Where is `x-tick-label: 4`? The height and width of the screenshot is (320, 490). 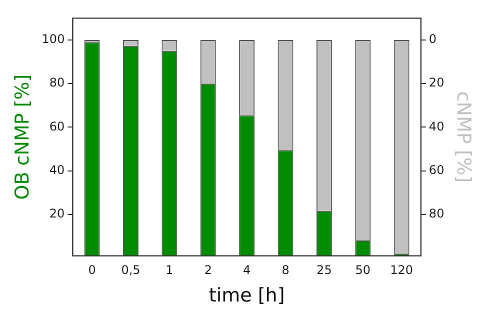
x-tick-label: 4 is located at coordinates (246, 270).